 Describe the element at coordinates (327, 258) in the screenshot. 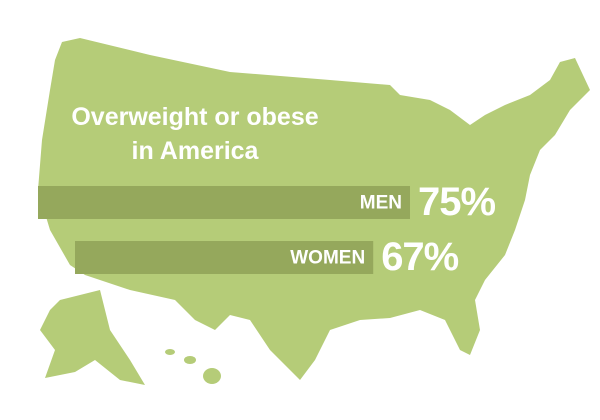

I see `category-label: WOMEN` at that location.